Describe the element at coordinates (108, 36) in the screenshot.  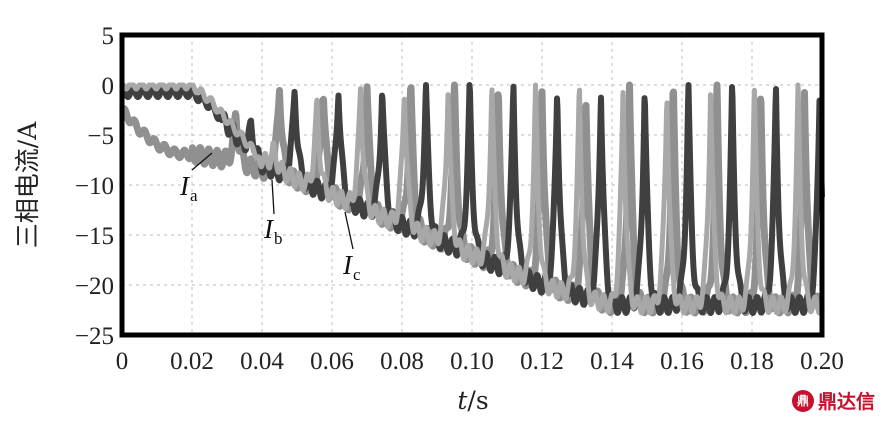
I see `y-tick-label: 5` at that location.